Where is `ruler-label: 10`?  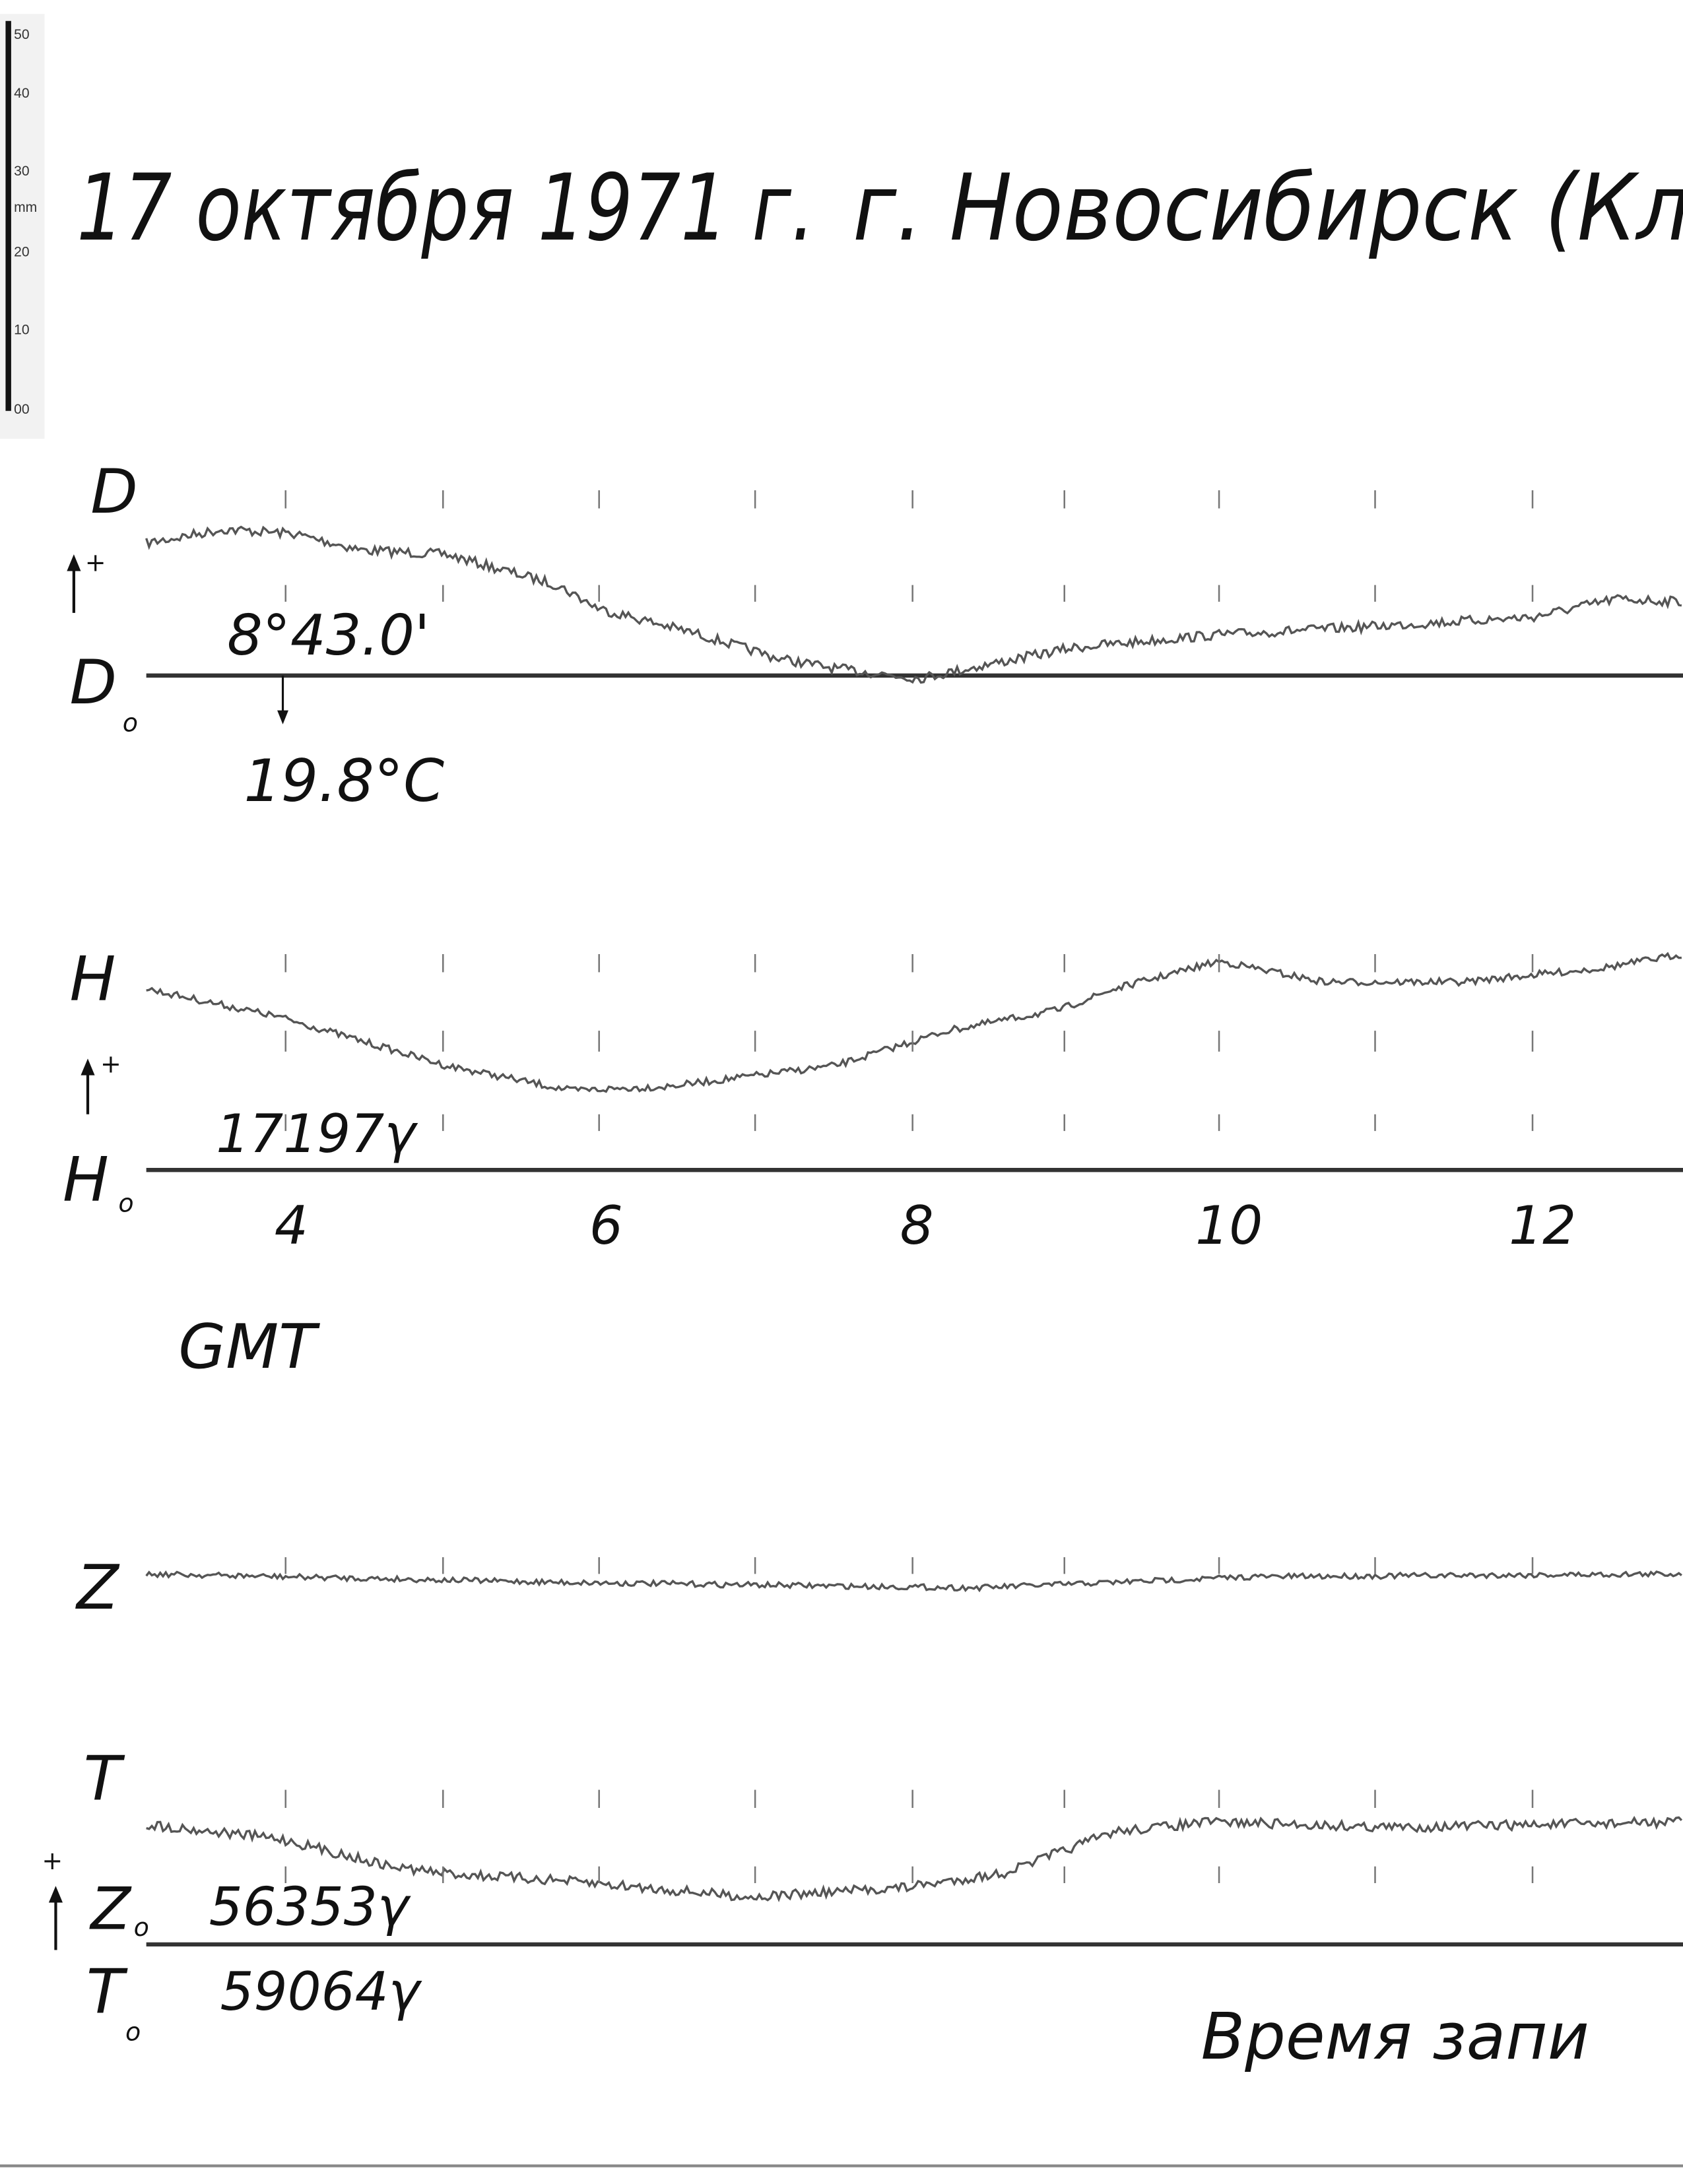
ruler-label: 10 is located at coordinates (22, 330).